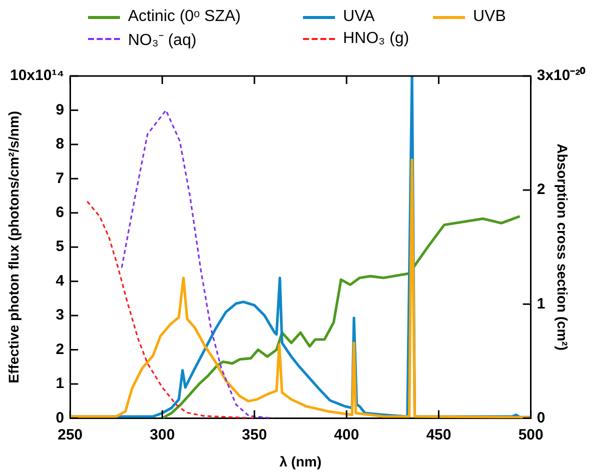 Image resolution: width=592 pixels, height=475 pixels. What do you see at coordinates (60, 417) in the screenshot?
I see `y-tick-label: 0` at bounding box center [60, 417].